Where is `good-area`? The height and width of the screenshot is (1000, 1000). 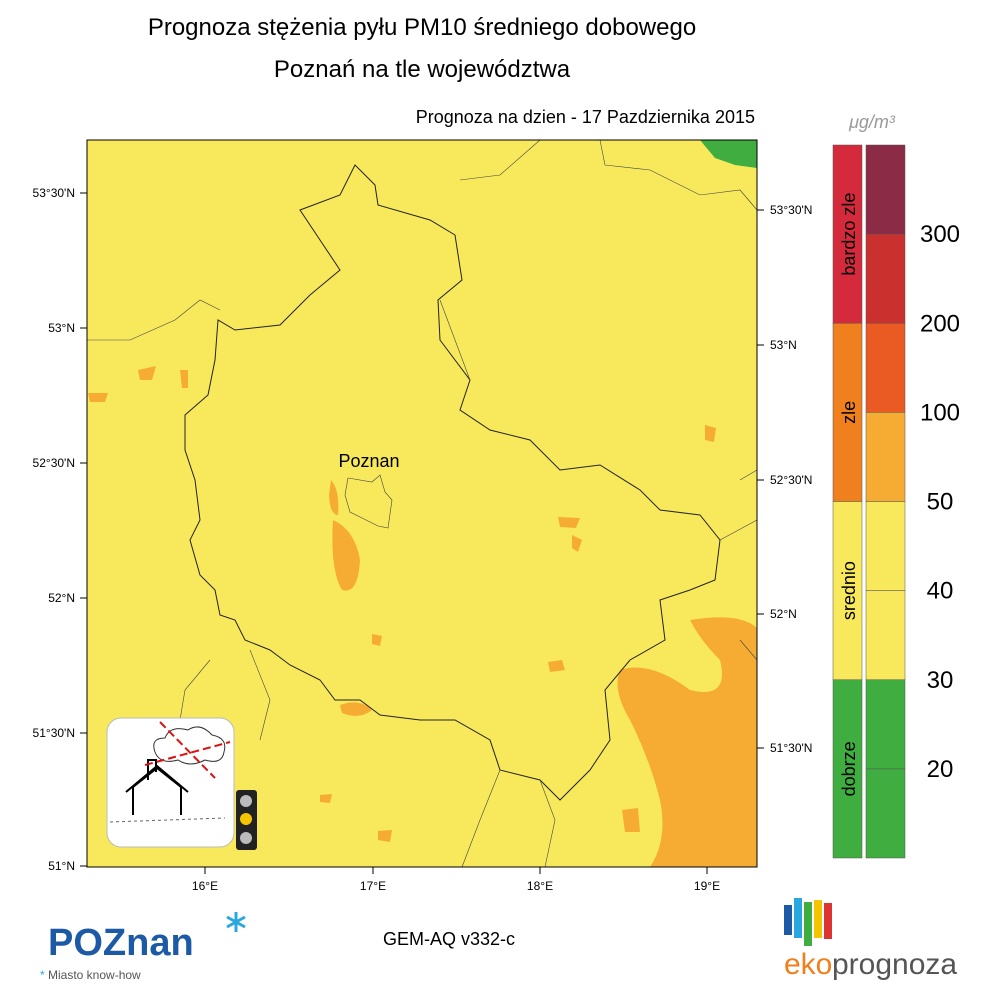 good-area is located at coordinates (728, 154).